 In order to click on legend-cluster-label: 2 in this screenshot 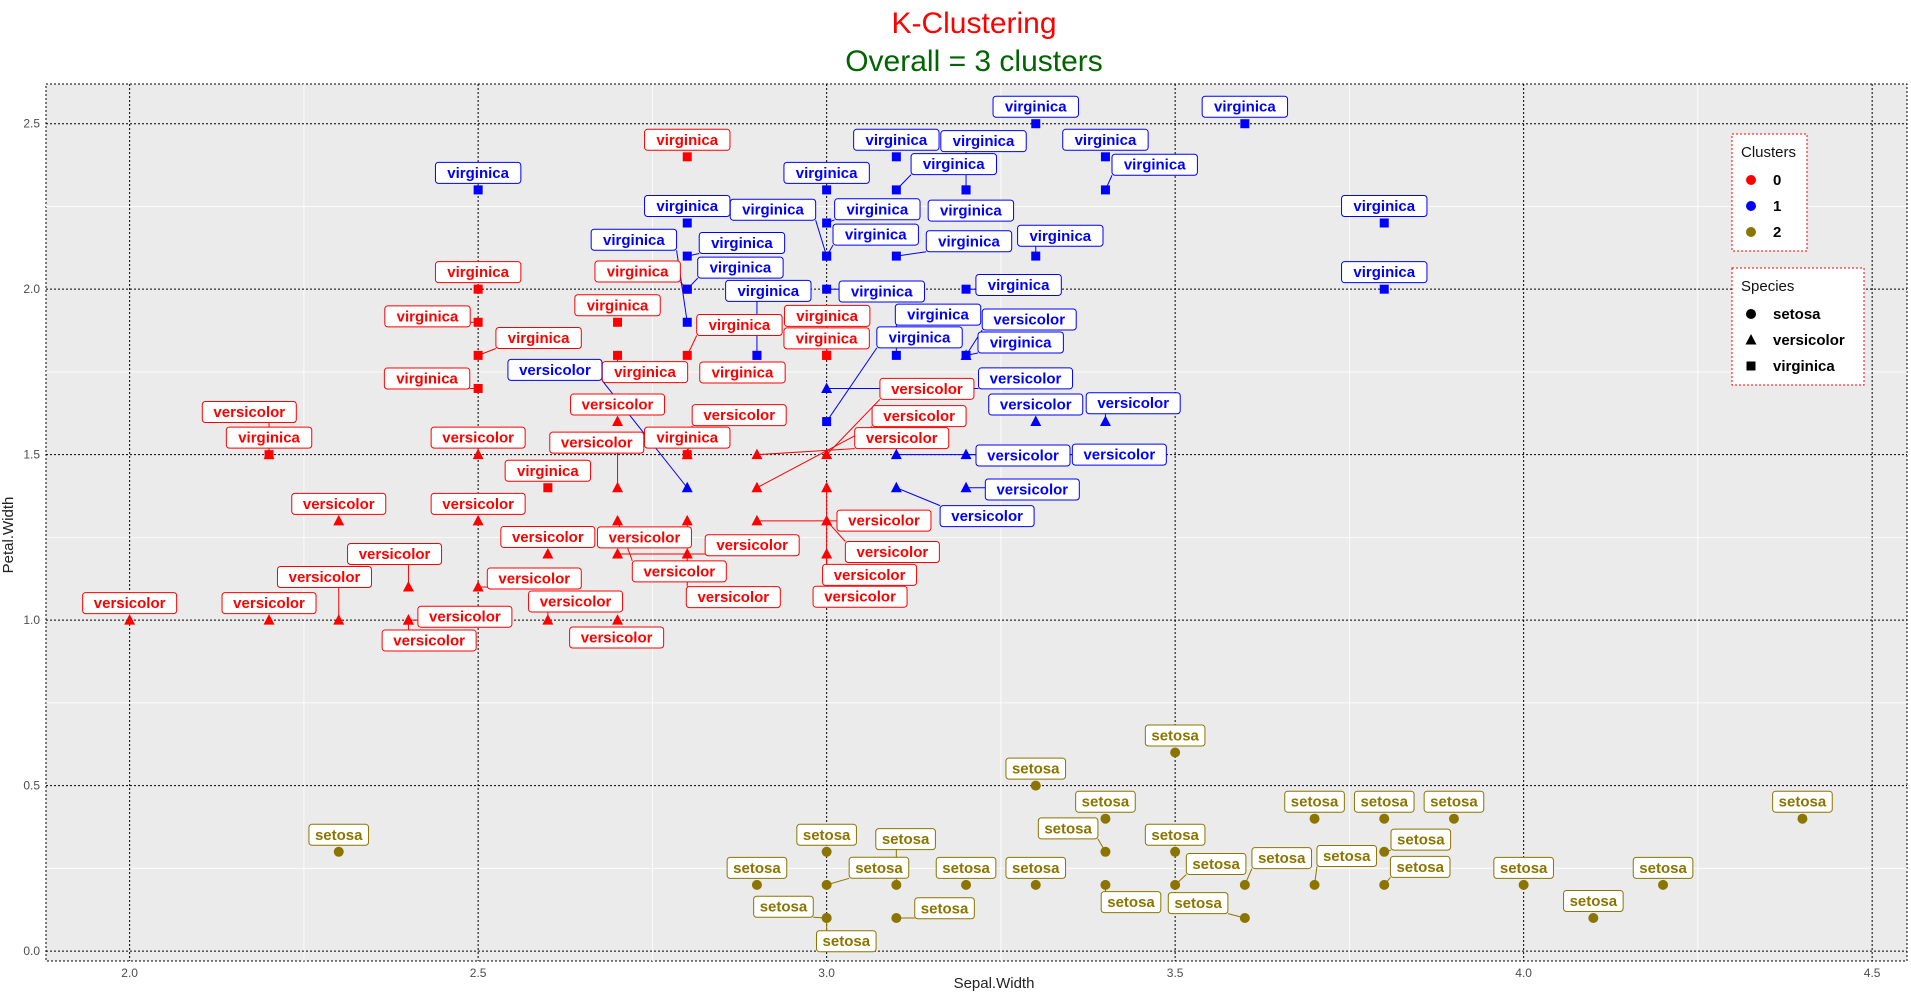, I will do `click(1777, 232)`.